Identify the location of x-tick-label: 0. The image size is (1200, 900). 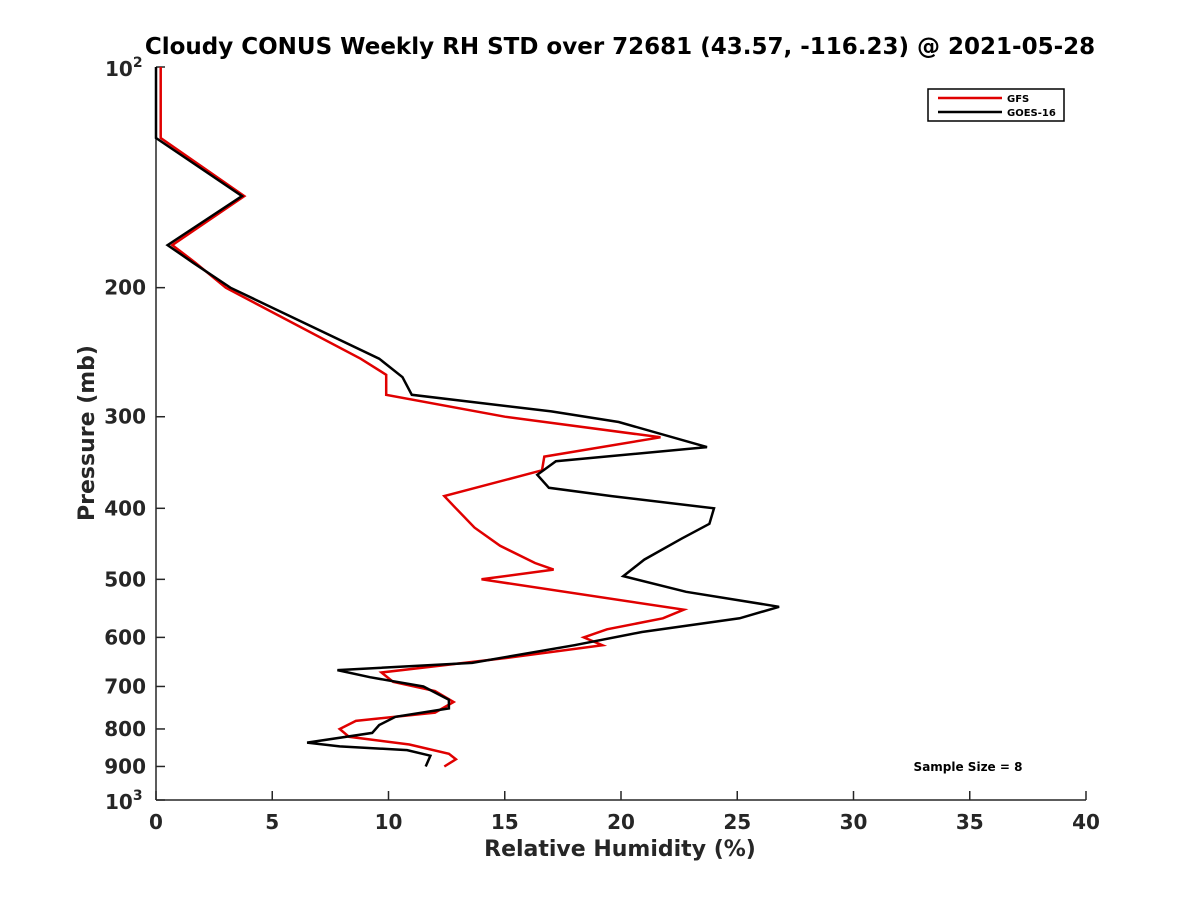
(156, 822).